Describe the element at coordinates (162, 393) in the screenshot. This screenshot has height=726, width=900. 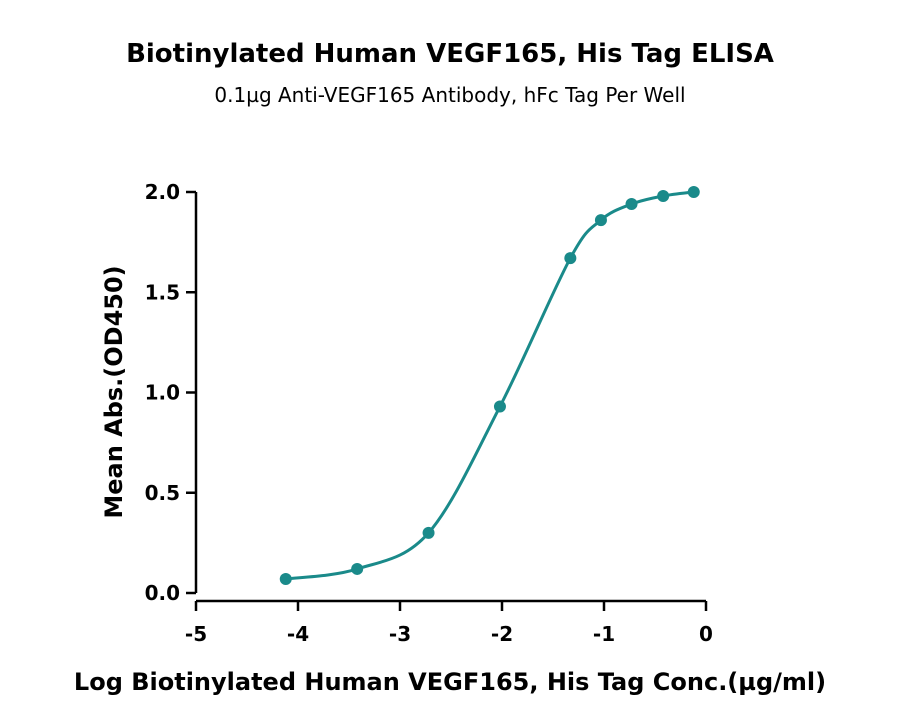
I see `y-tick-label: 1.0` at that location.